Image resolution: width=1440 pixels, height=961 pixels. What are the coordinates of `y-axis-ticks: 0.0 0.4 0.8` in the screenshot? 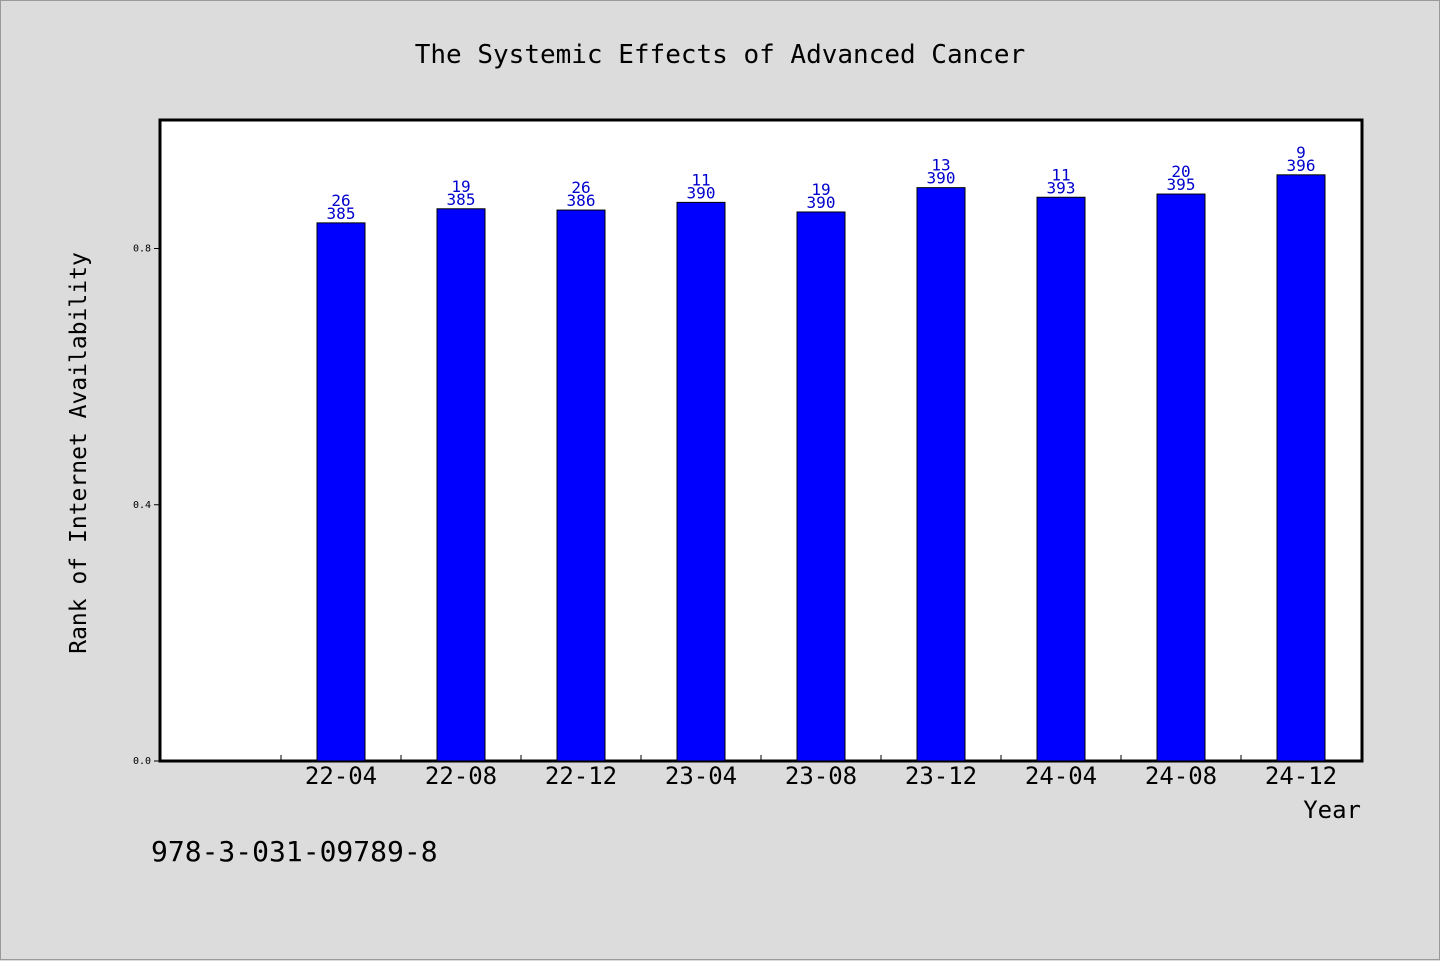 It's located at (146, 505).